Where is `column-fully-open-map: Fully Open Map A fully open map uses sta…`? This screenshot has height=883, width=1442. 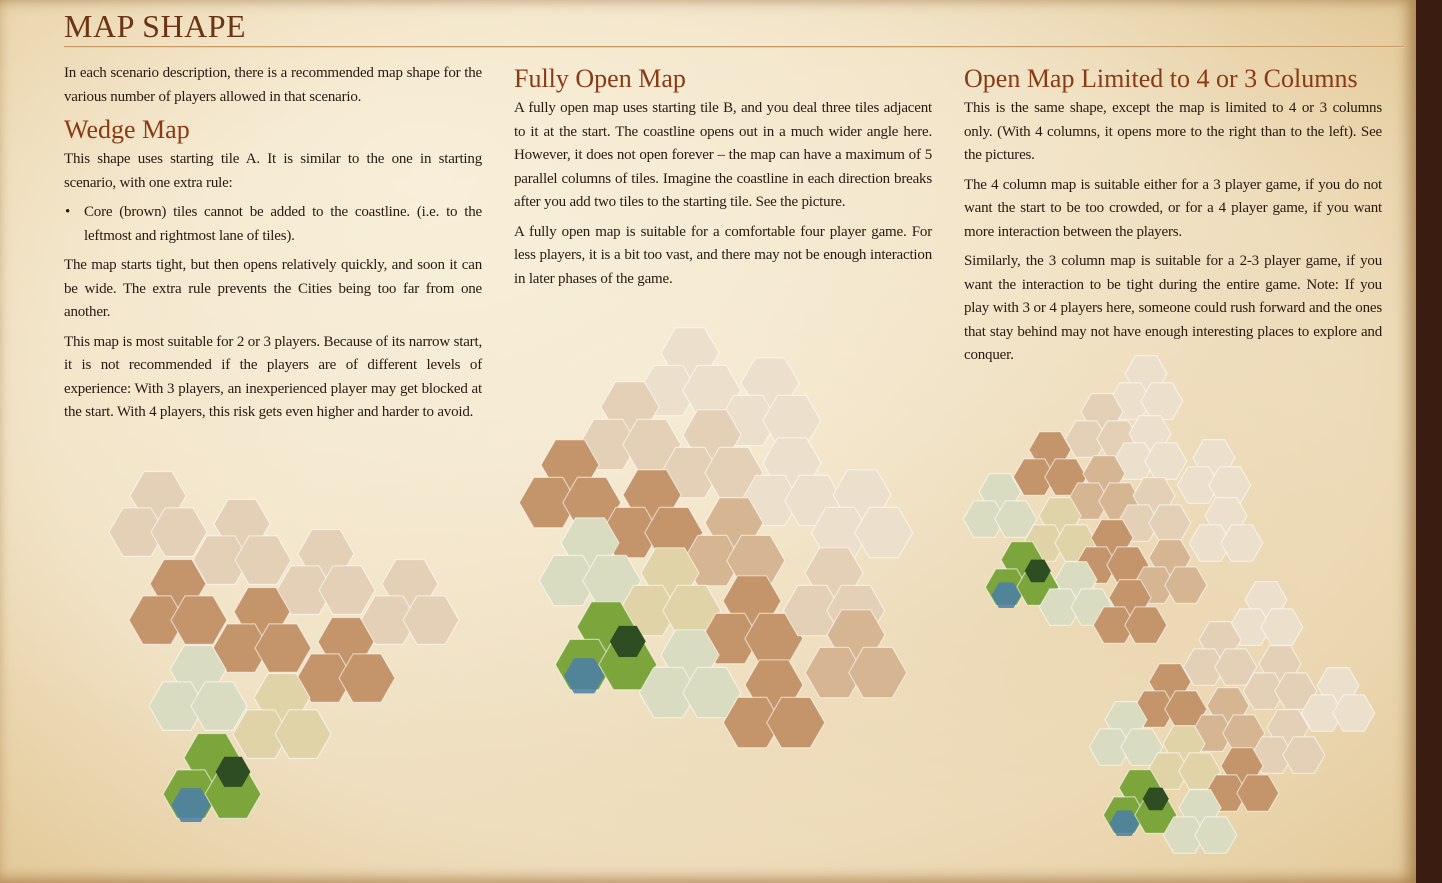
column-fully-open-map: Fully Open Map A fully open map uses sta… is located at coordinates (723, 180).